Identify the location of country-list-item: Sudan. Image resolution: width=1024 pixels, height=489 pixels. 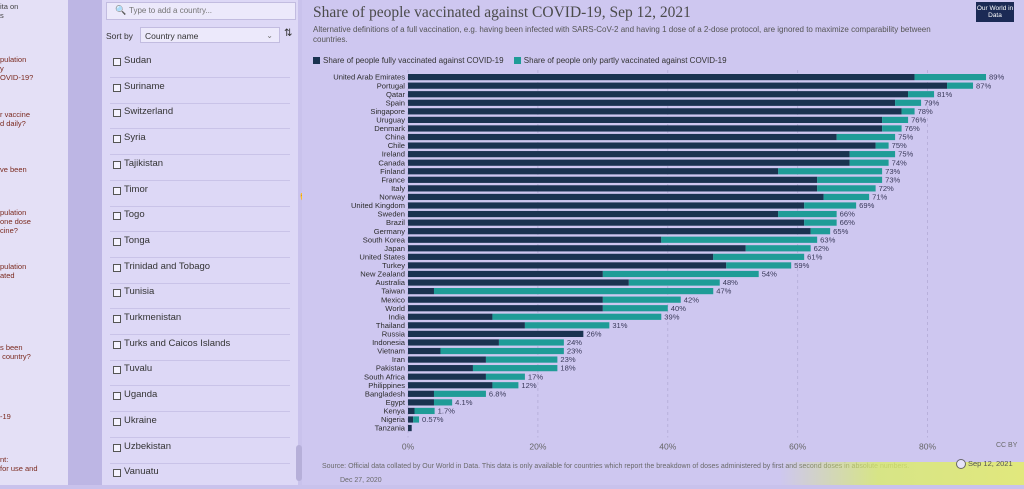
(200, 65).